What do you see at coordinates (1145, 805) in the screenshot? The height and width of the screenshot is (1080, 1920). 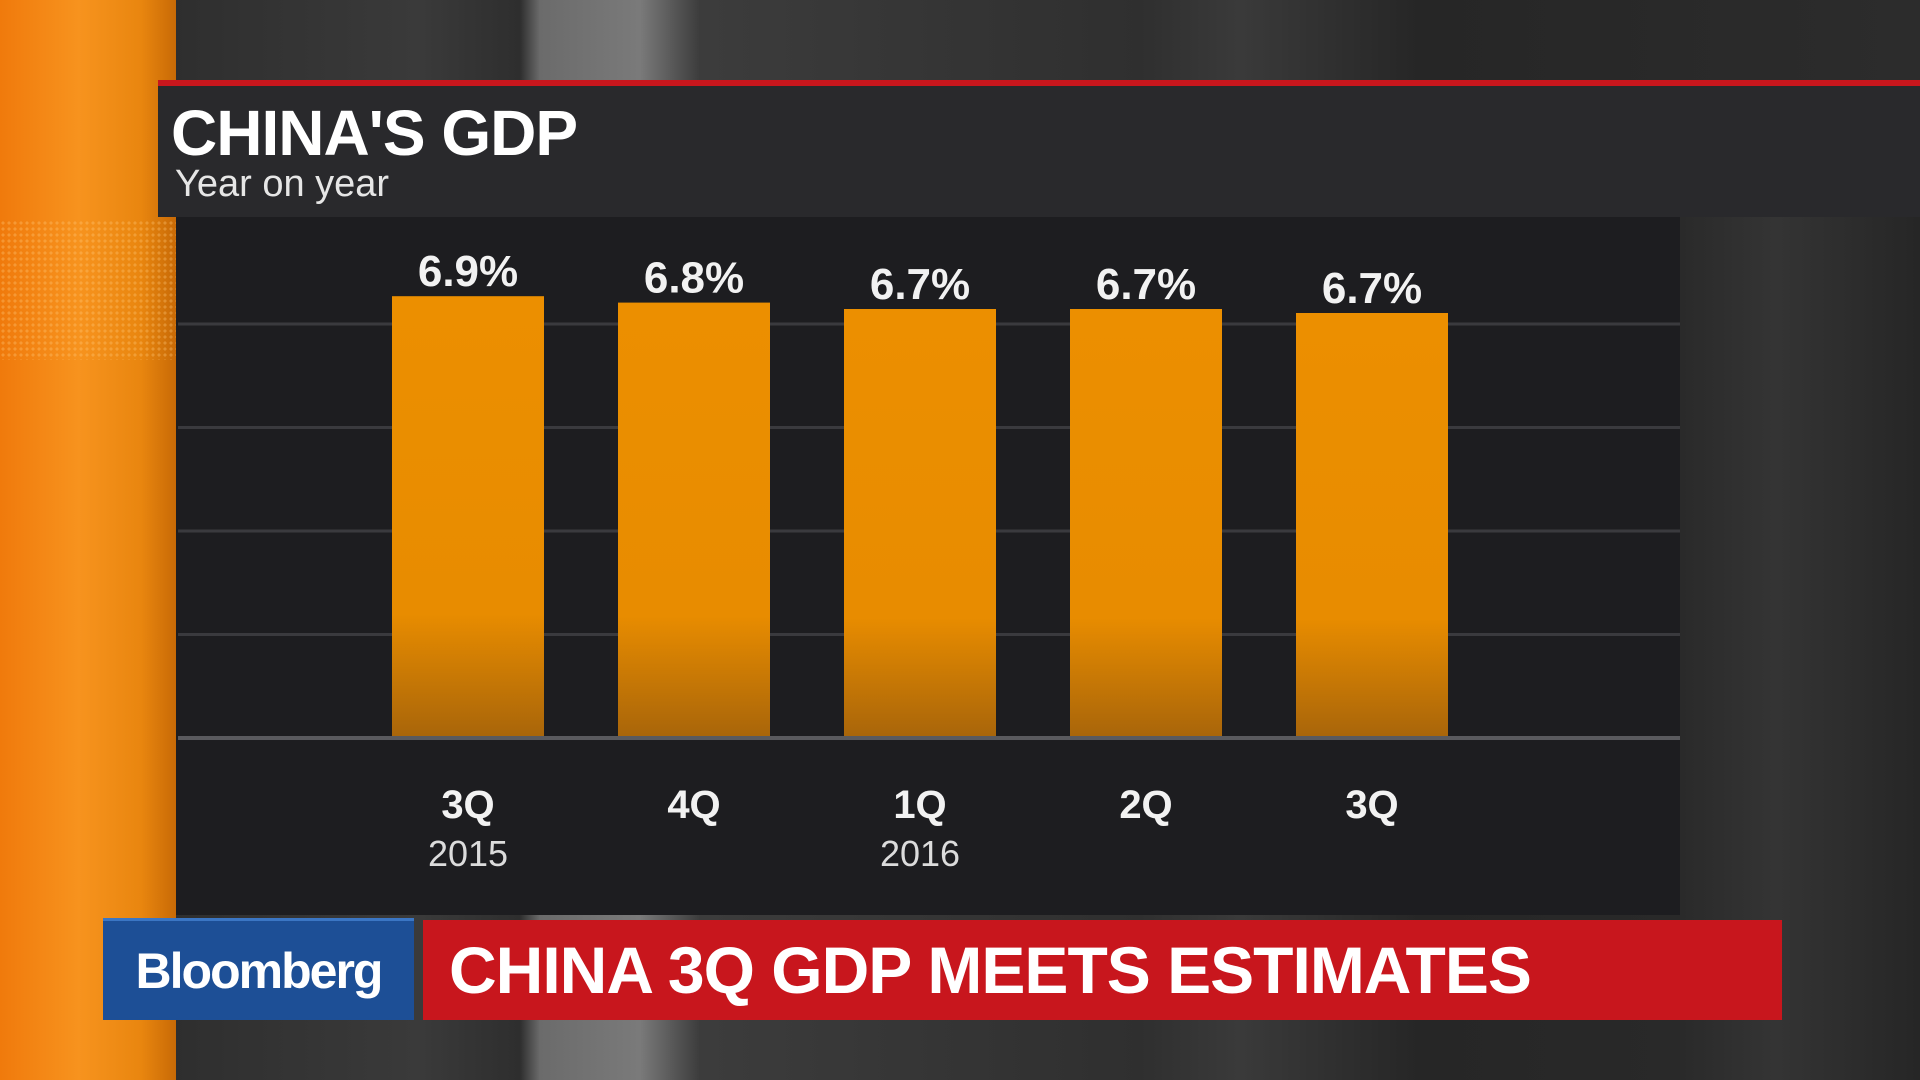 I see `x-tick-label: 2Q` at bounding box center [1145, 805].